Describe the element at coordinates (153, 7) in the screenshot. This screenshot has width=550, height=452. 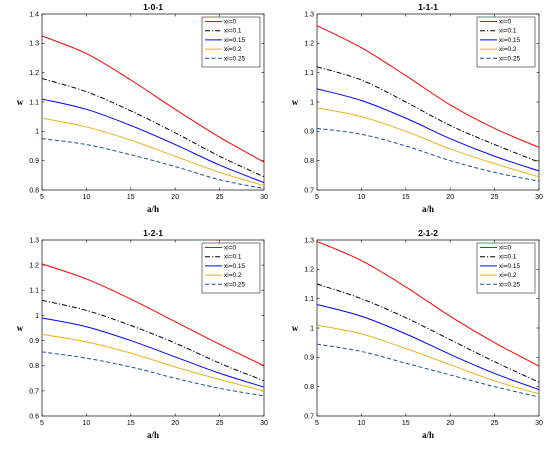
I see `chart-title: 1-0-1` at that location.